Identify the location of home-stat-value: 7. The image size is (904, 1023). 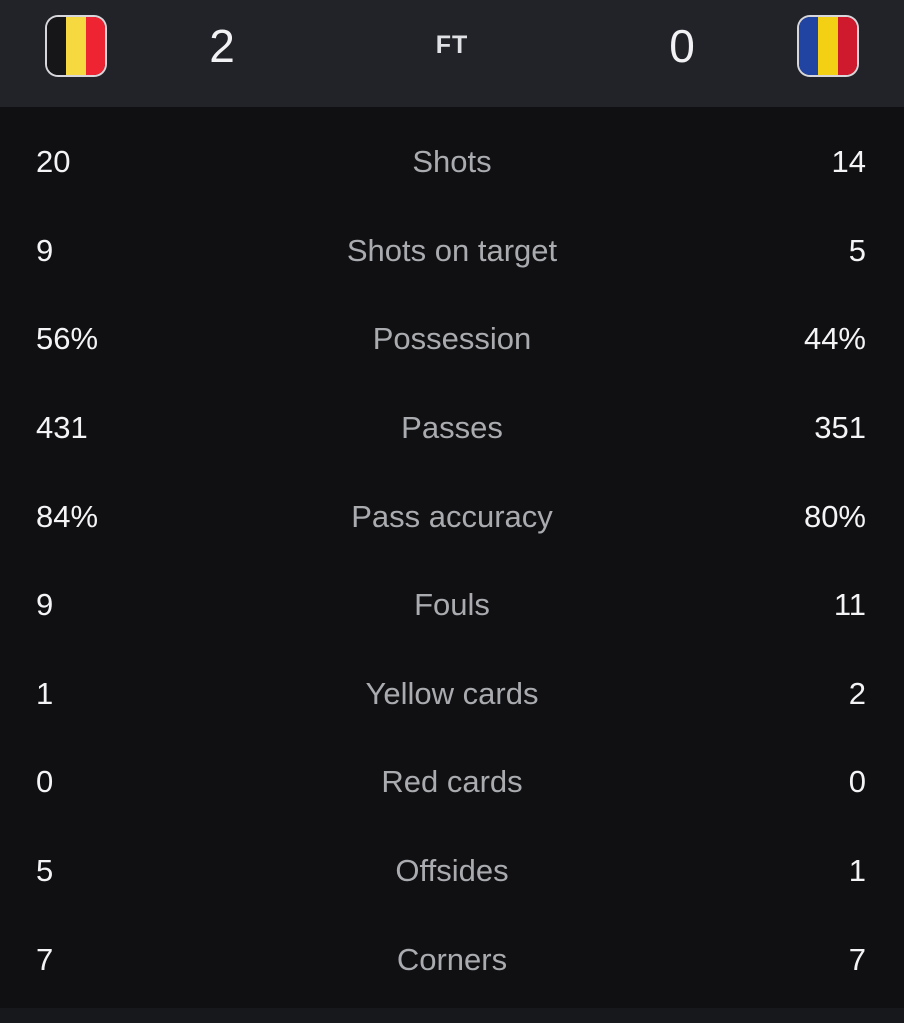
(45, 959).